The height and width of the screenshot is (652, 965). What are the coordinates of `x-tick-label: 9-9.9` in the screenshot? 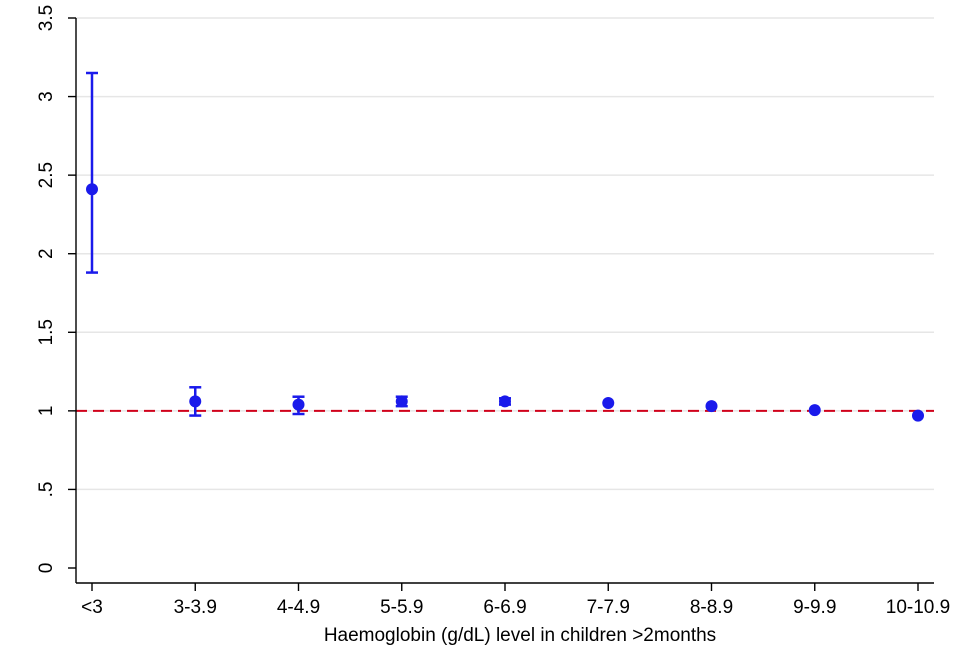 It's located at (814, 607).